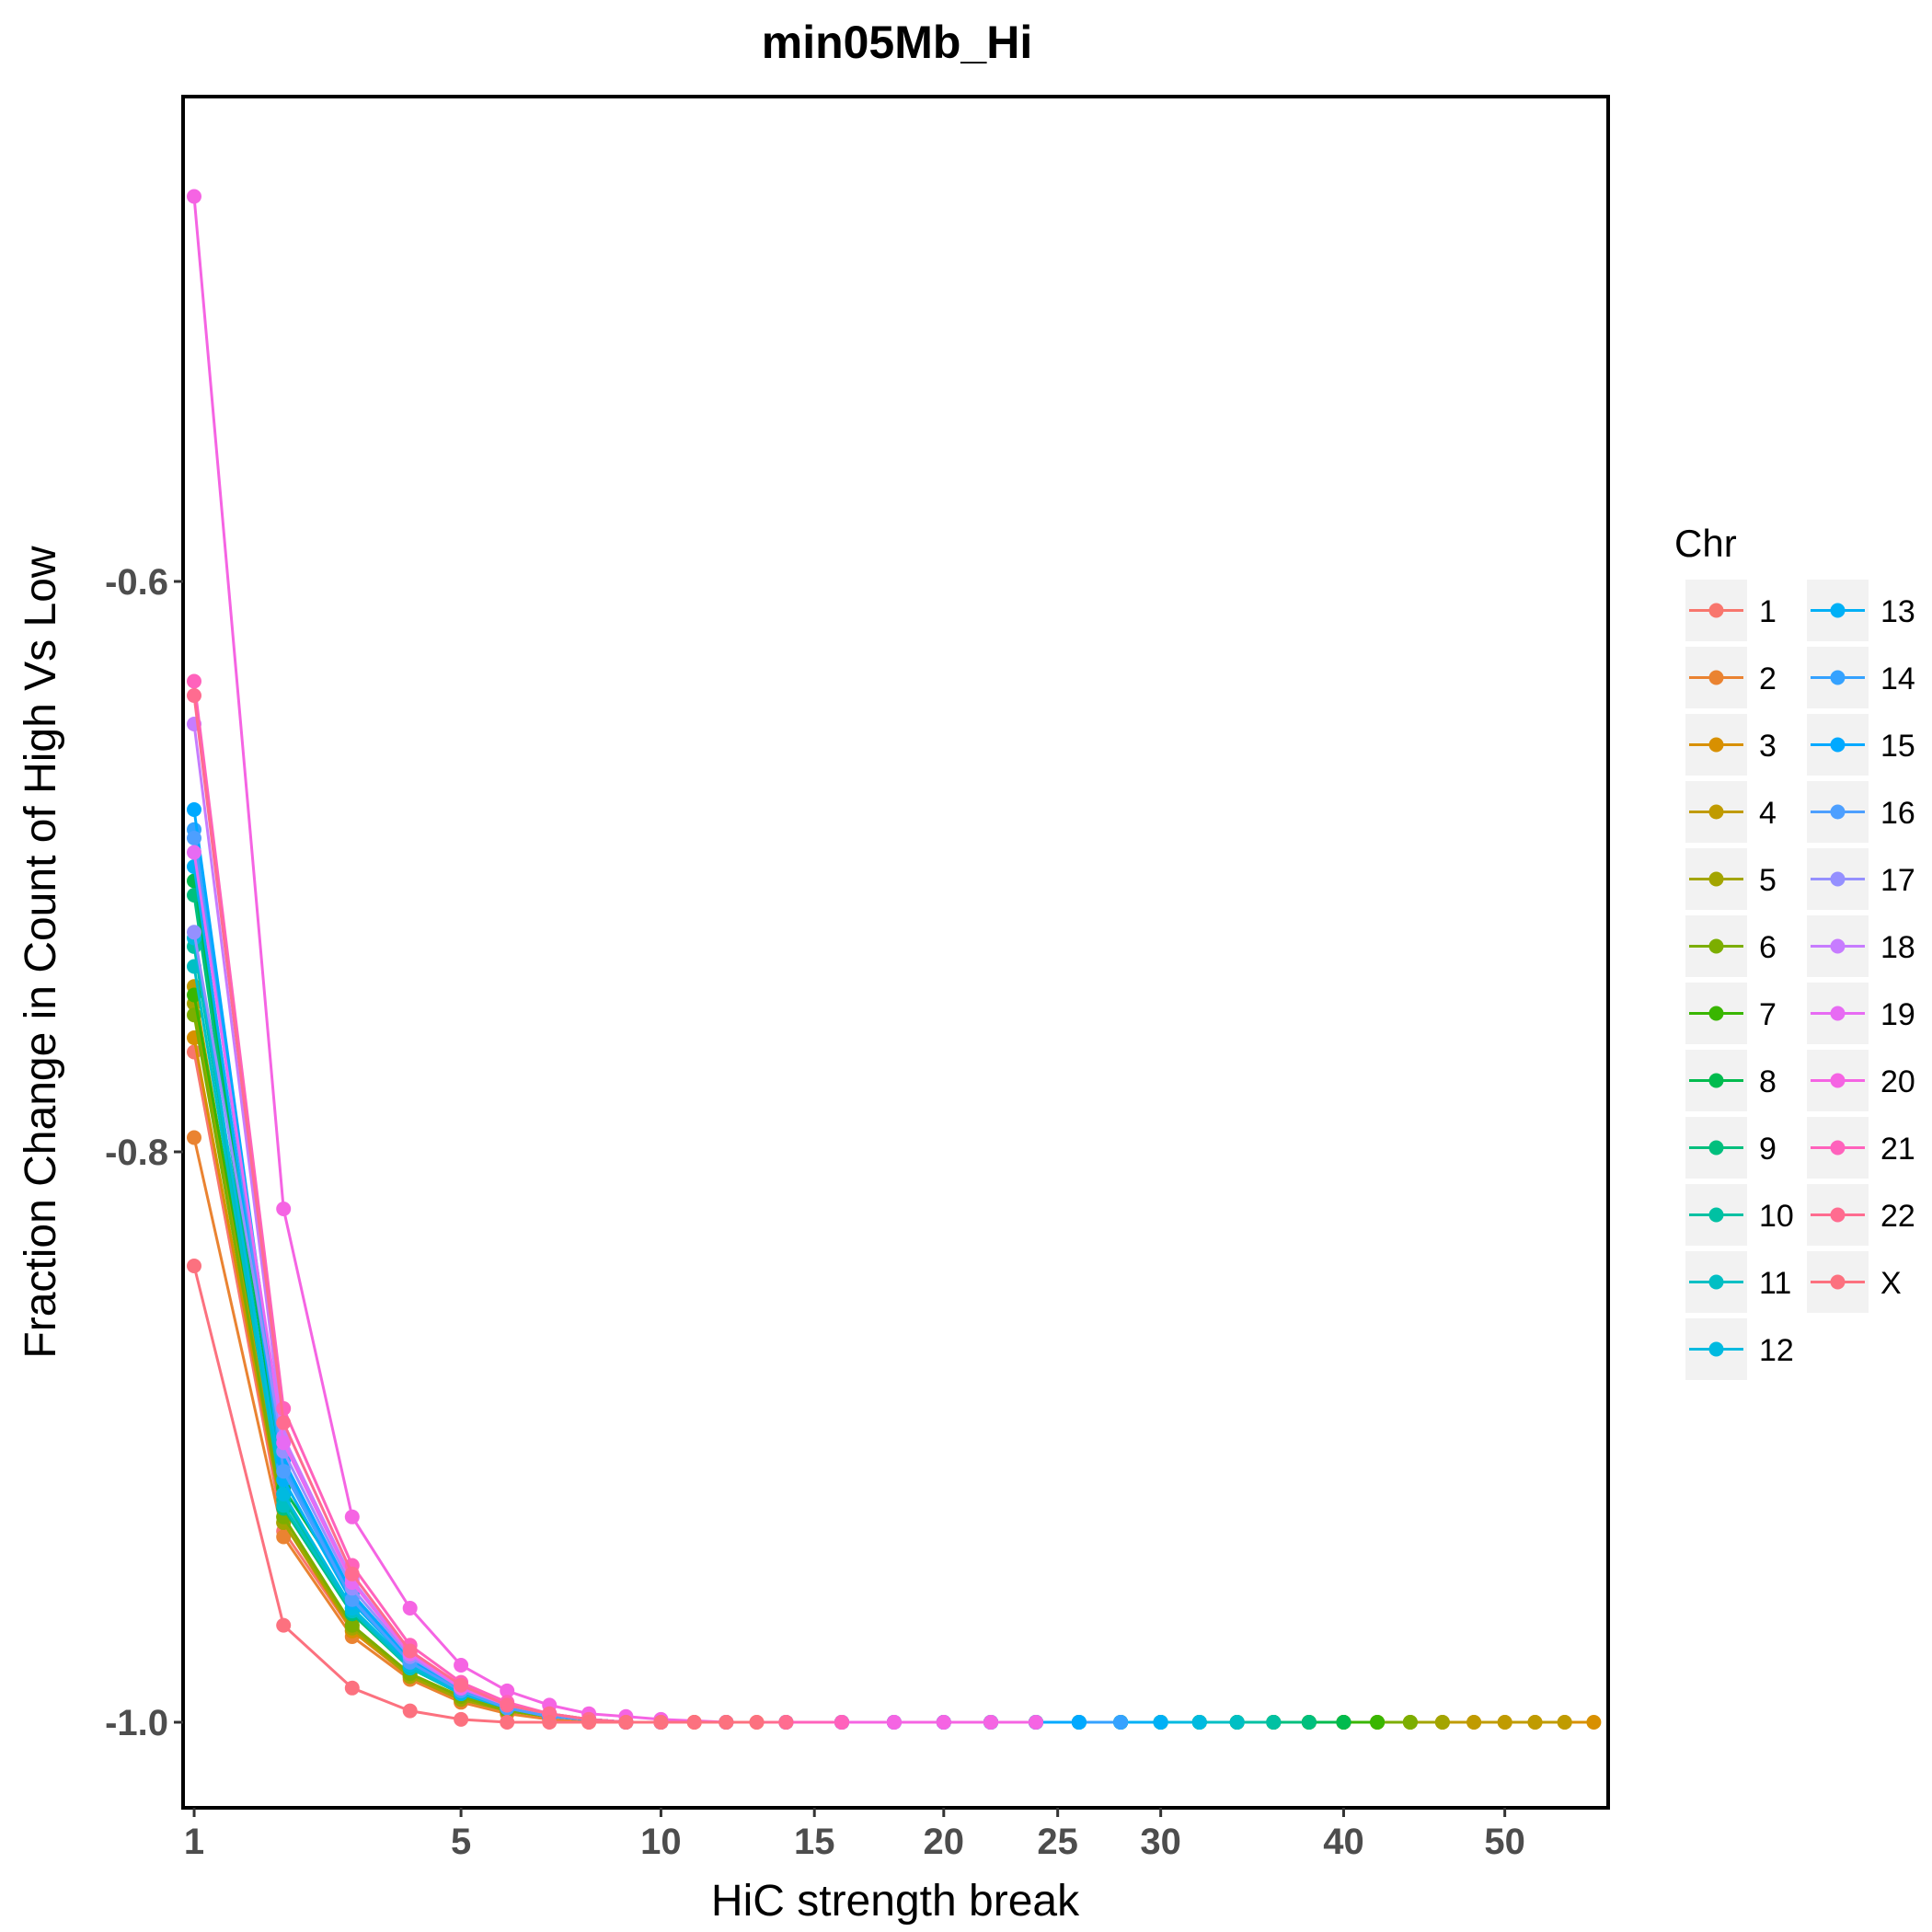  I want to click on legend-label: 7, so click(1768, 1014).